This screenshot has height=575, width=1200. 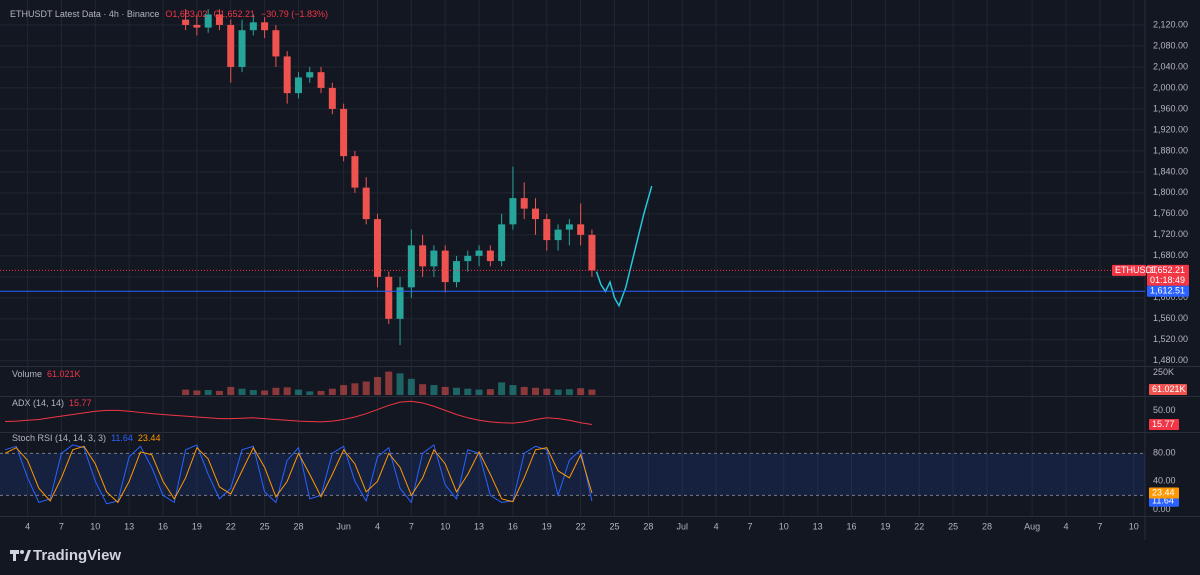 What do you see at coordinates (1129, 270) in the screenshot?
I see `symbol-tag-box` at bounding box center [1129, 270].